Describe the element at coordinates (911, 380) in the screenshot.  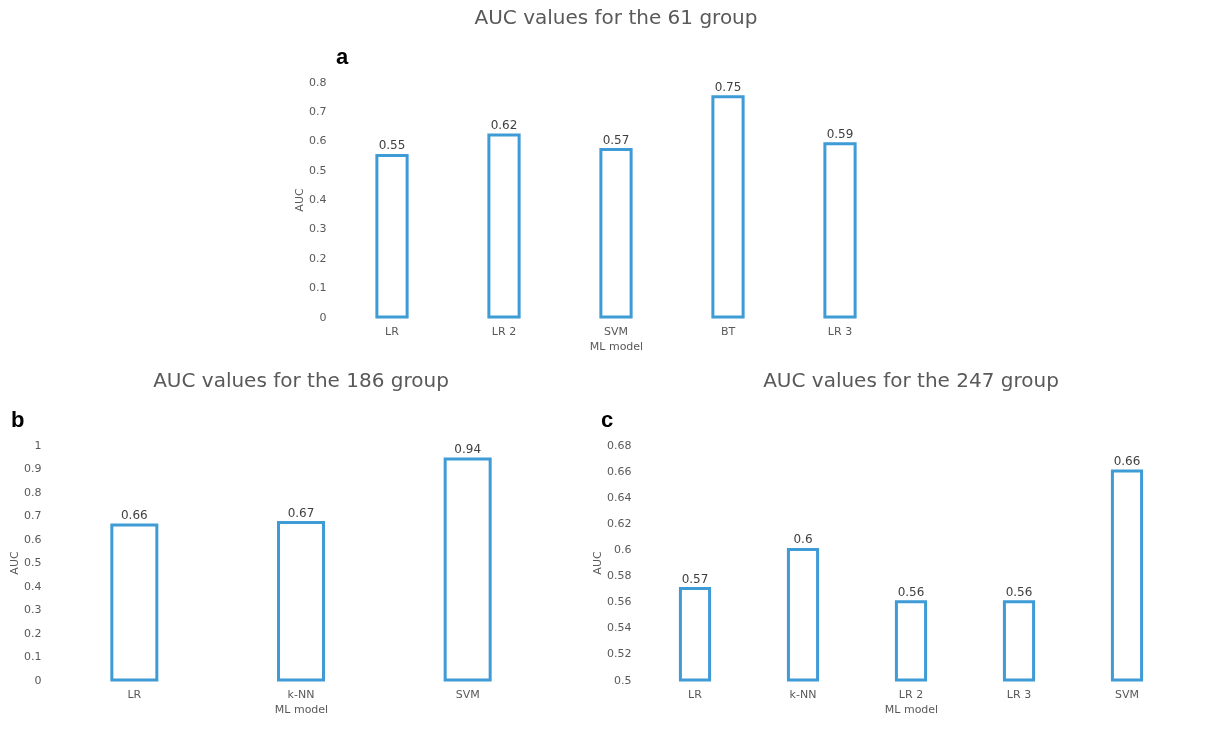
I see `chart-title: AUC values for the 247 group` at that location.